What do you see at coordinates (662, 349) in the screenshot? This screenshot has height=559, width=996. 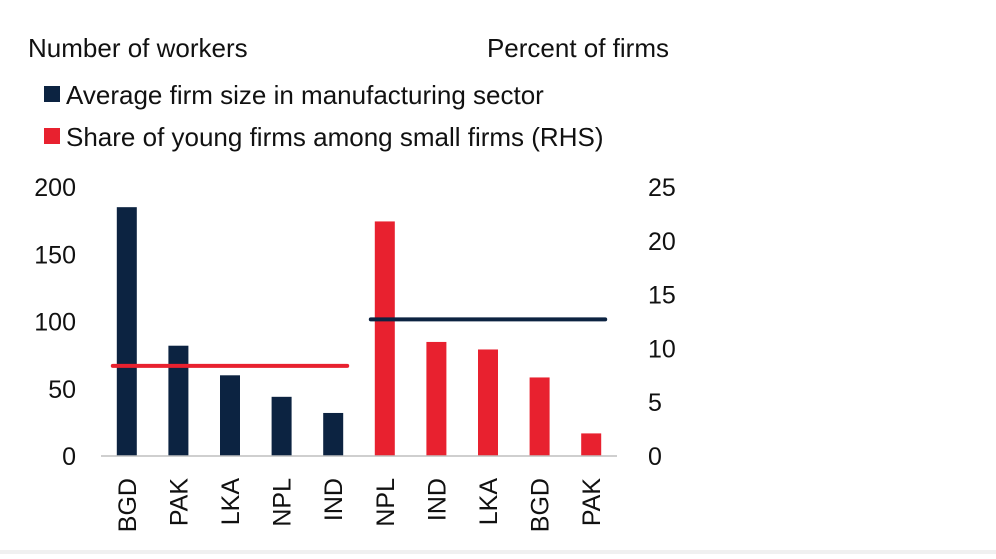 I see `right-tick-label: 10` at bounding box center [662, 349].